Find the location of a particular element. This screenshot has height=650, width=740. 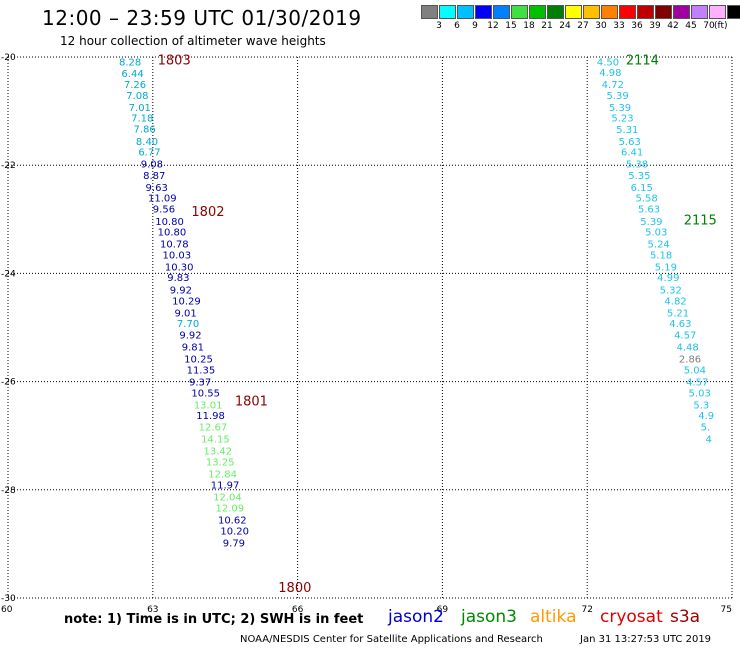

wave-height-value: 9.08 is located at coordinates (152, 165).